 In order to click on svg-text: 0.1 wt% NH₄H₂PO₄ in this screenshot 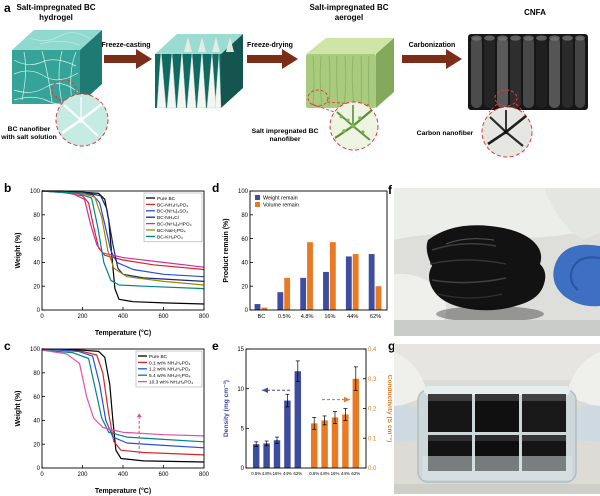, I will do `click(170, 363)`.